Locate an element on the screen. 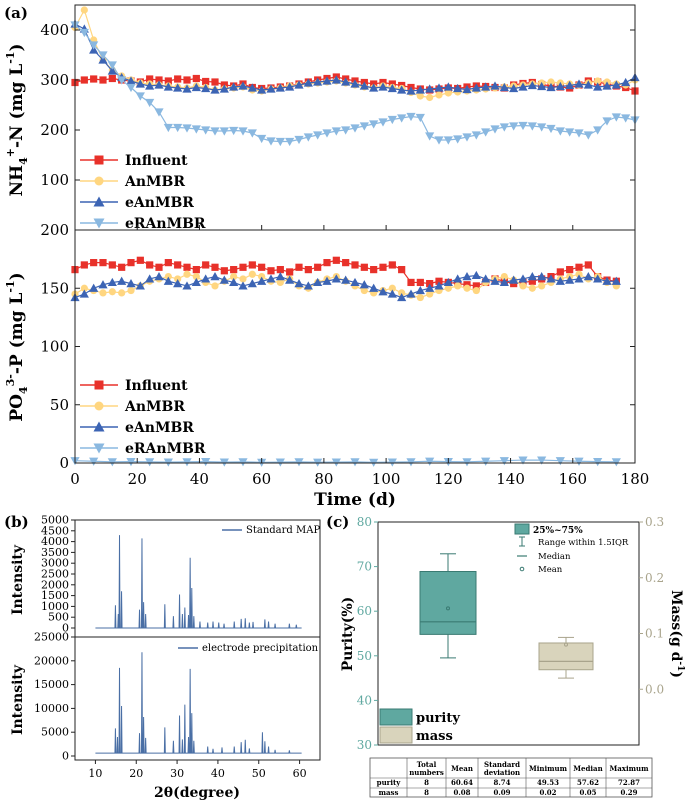 This screenshot has width=685, height=808. b-bottom-ytick-label: 25000 is located at coordinates (51, 637).